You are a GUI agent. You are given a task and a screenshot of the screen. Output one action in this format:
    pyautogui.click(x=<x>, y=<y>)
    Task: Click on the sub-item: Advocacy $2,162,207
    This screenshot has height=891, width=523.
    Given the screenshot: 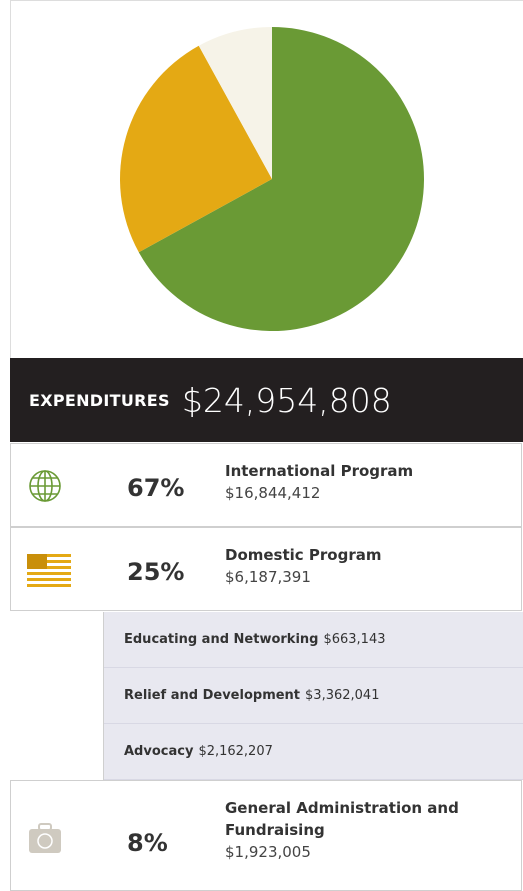 What is the action you would take?
    pyautogui.click(x=313, y=752)
    